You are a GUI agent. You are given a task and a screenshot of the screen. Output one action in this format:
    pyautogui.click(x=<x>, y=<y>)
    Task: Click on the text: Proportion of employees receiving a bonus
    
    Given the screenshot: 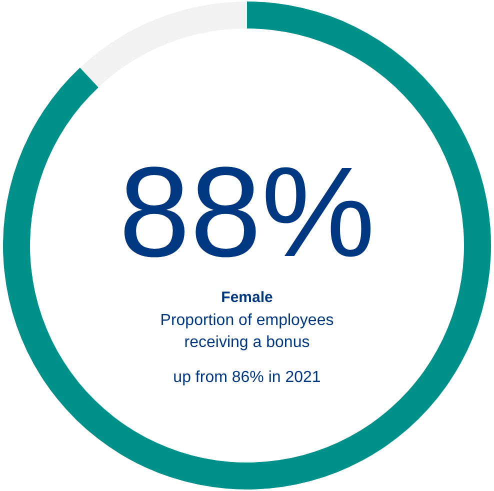 What is the action you would take?
    pyautogui.click(x=247, y=331)
    